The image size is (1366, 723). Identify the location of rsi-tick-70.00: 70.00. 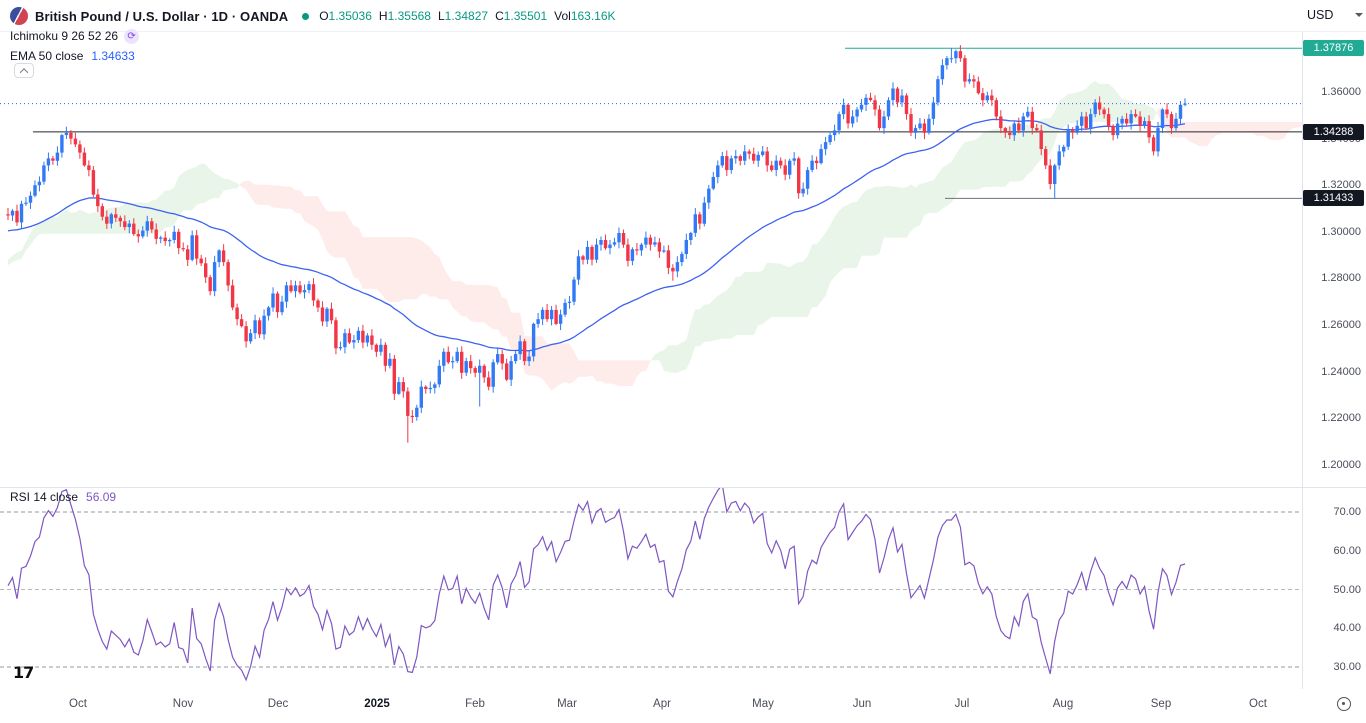
(1347, 512).